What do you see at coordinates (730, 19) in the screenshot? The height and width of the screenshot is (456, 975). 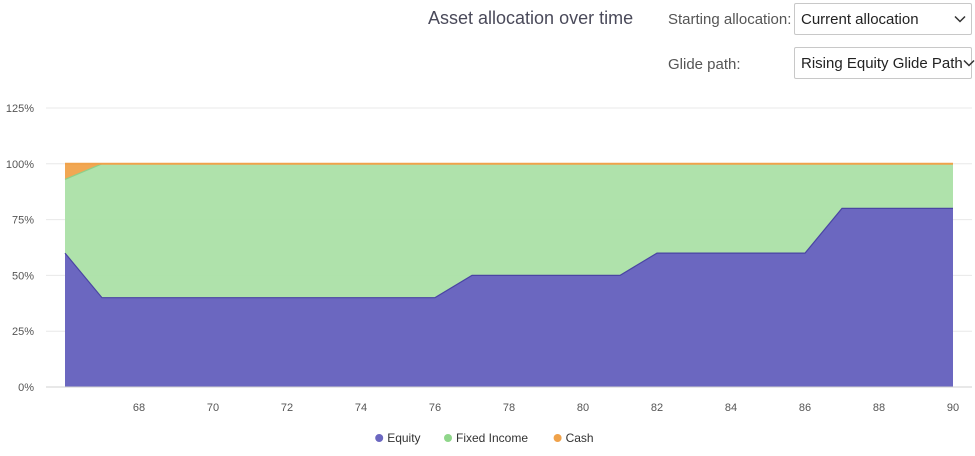 I see `starting-allocation-label: Starting allocation:` at bounding box center [730, 19].